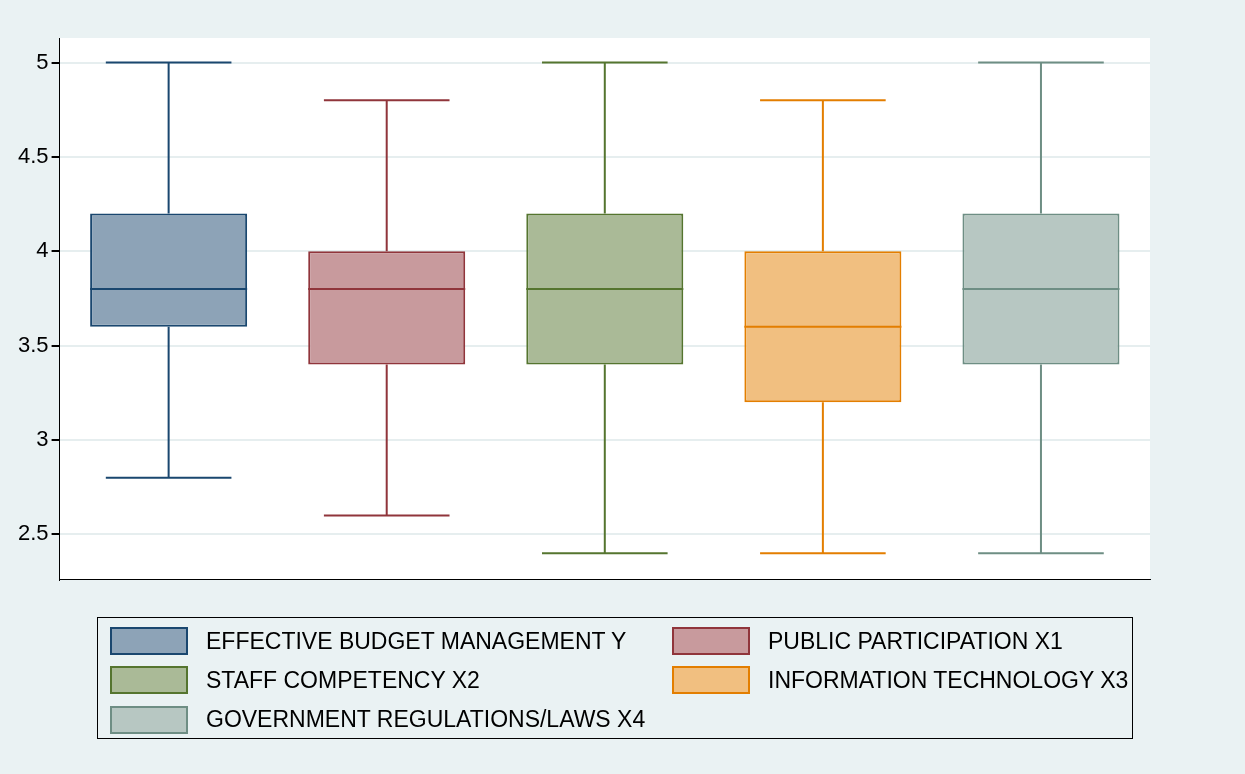  What do you see at coordinates (42, 61) in the screenshot?
I see `y-tick-label: 5` at bounding box center [42, 61].